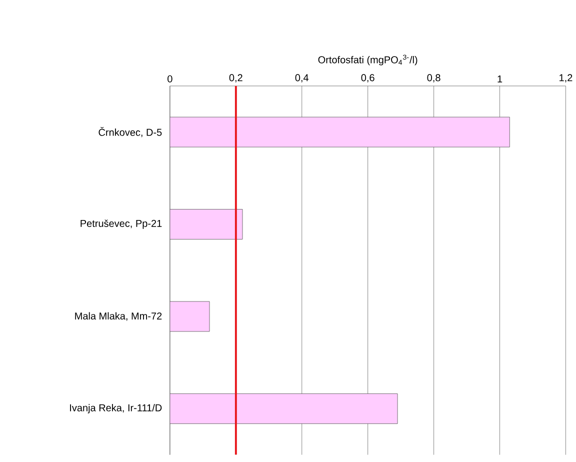  I want to click on x-tick-label: 0,4, so click(302, 78).